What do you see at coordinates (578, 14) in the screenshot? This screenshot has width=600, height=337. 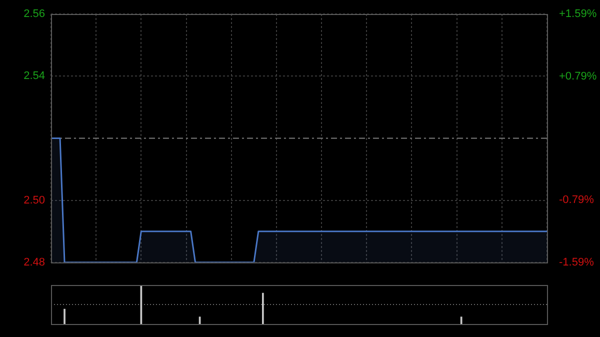 I see `y2-tick-label: +1.59%` at bounding box center [578, 14].